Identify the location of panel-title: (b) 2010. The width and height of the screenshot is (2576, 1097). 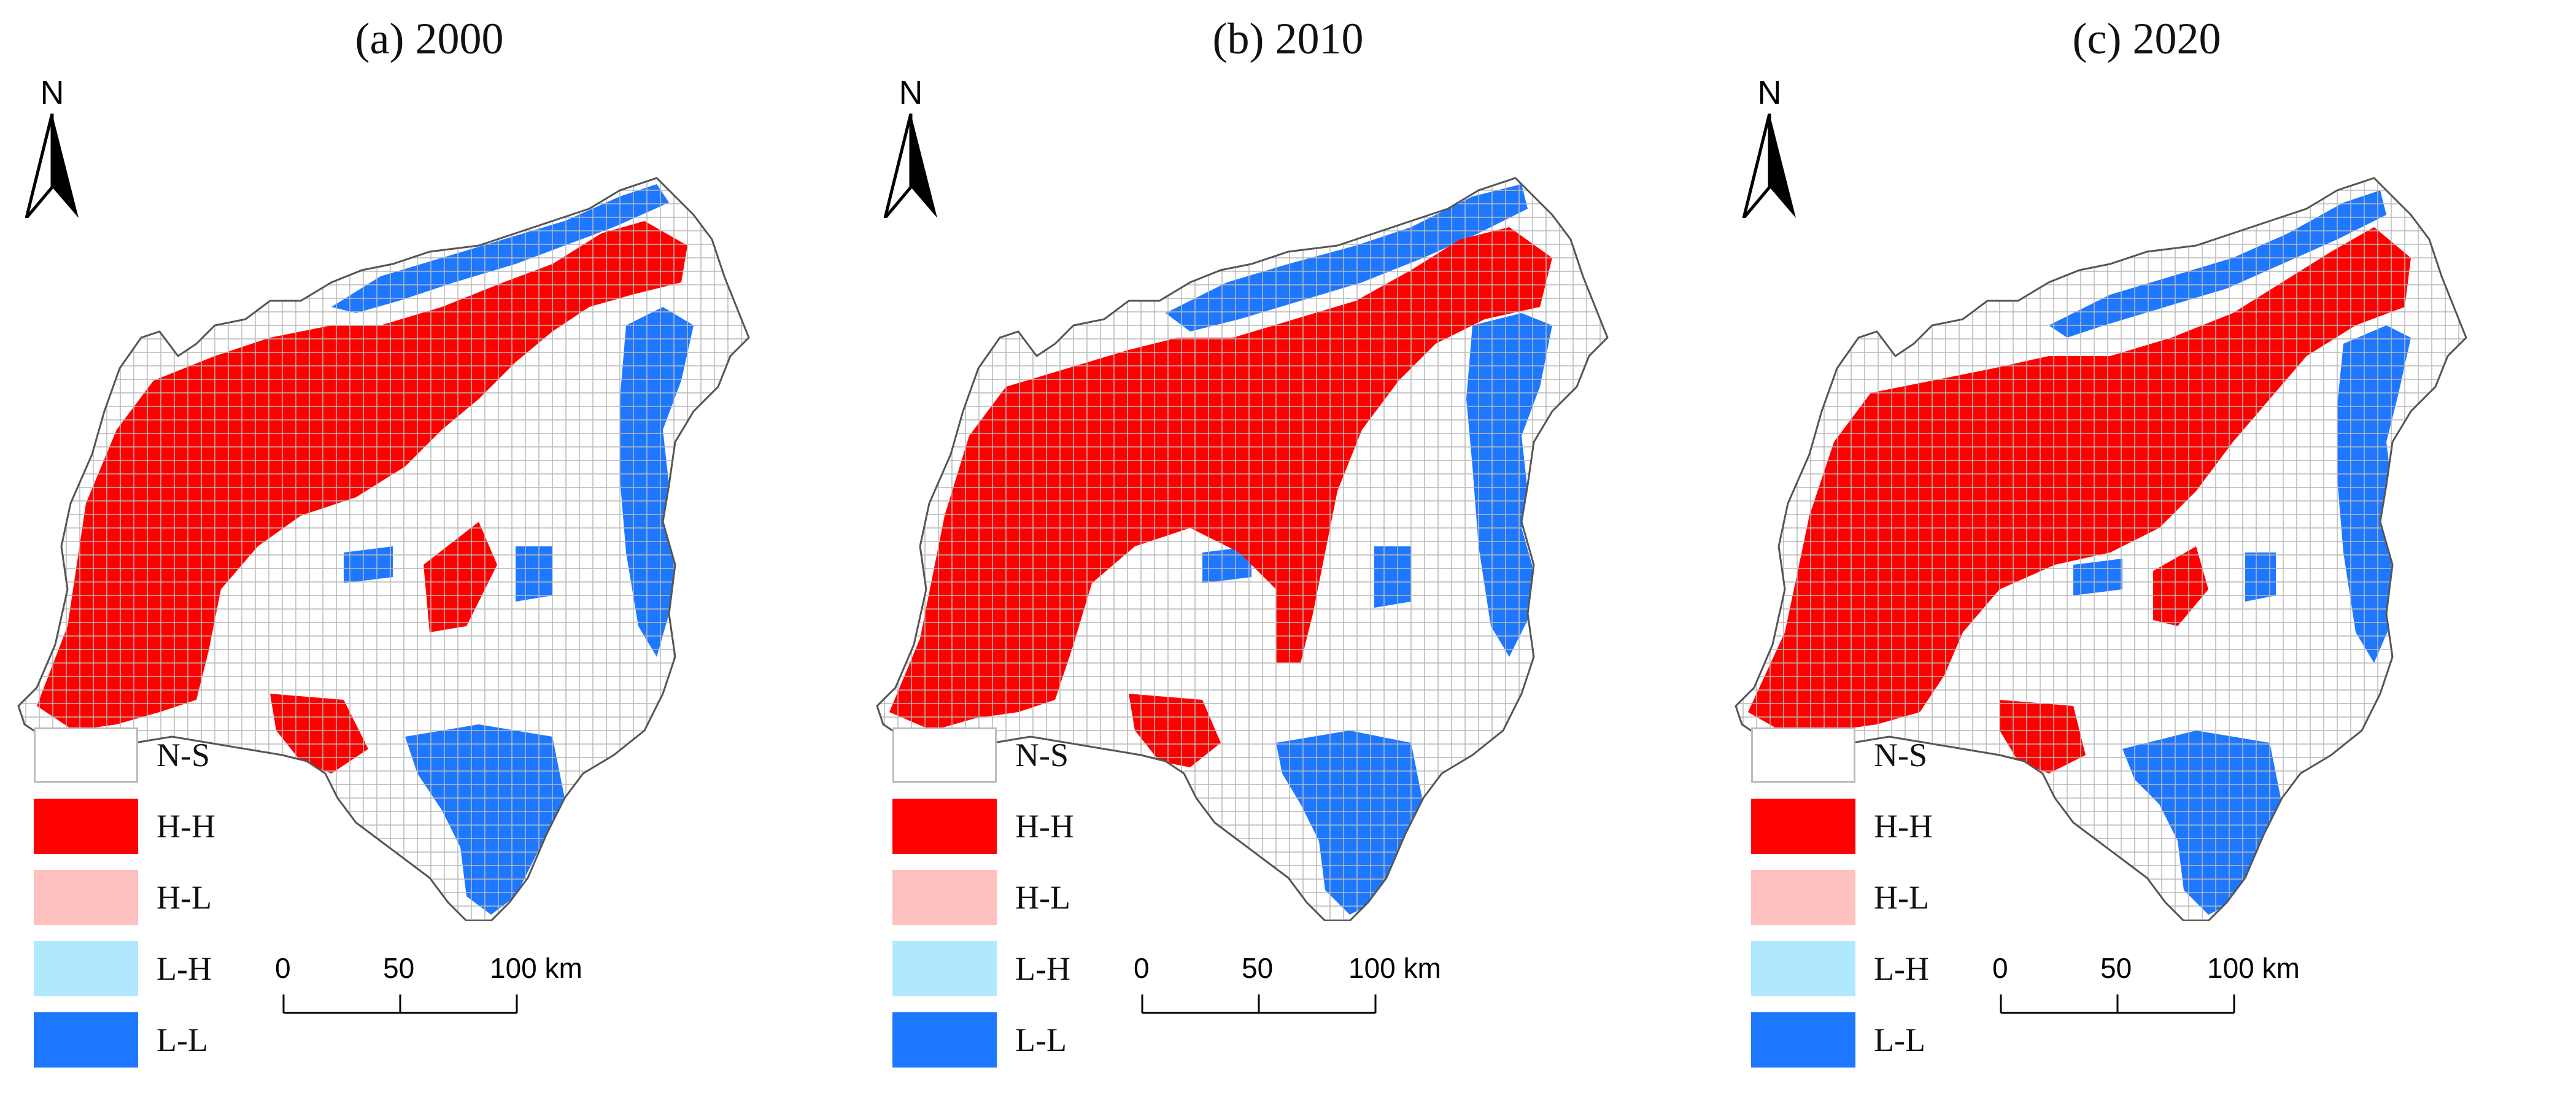
(1288, 38).